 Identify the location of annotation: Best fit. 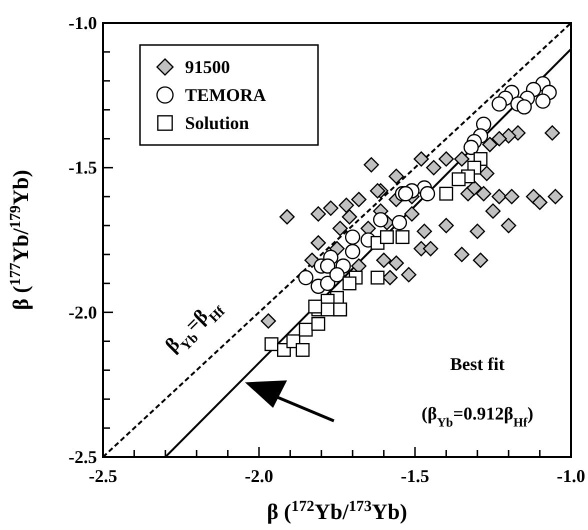
(477, 364).